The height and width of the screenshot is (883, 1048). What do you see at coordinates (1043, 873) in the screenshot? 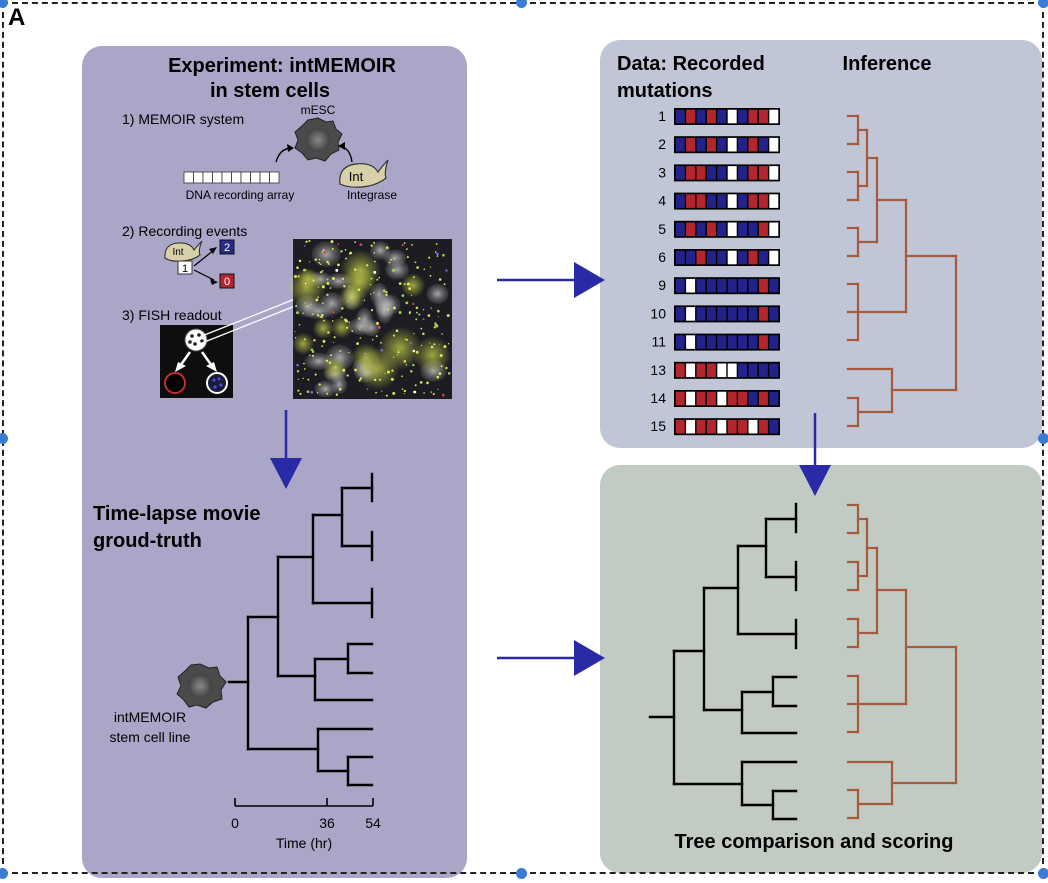
I see `resize-handle-bottom-right` at bounding box center [1043, 873].